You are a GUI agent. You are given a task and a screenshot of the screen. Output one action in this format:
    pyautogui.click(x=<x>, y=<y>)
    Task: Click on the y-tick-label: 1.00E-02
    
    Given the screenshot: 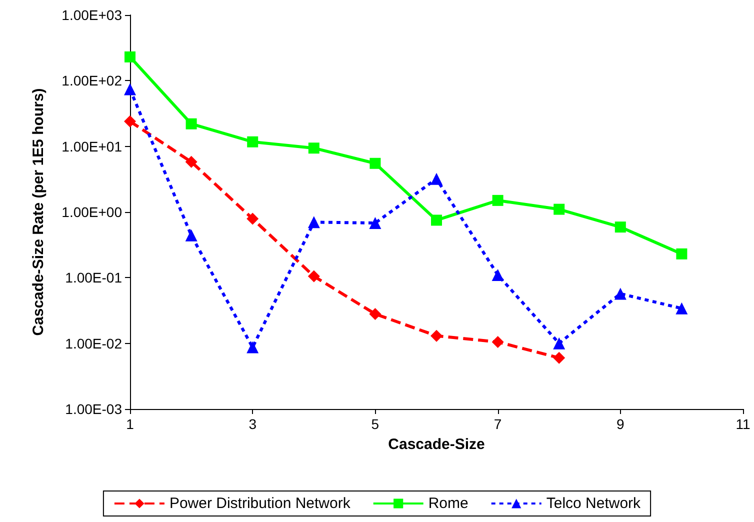 What is the action you would take?
    pyautogui.click(x=93, y=343)
    